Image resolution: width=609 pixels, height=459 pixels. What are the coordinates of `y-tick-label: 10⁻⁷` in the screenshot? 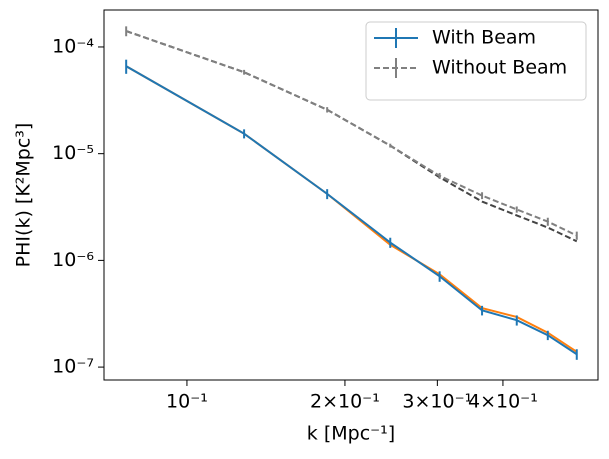 It's located at (73, 367).